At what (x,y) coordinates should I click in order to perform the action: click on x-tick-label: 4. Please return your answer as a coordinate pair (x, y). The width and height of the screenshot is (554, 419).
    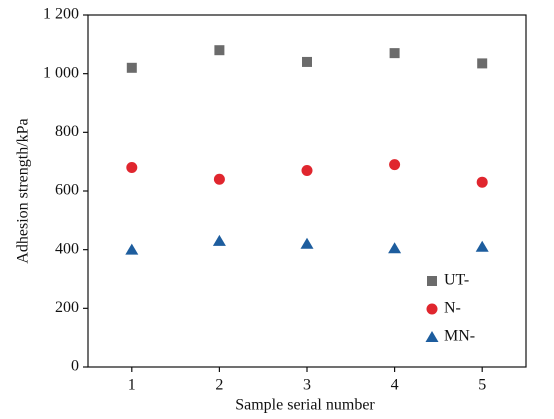
    Looking at the image, I should click on (395, 385).